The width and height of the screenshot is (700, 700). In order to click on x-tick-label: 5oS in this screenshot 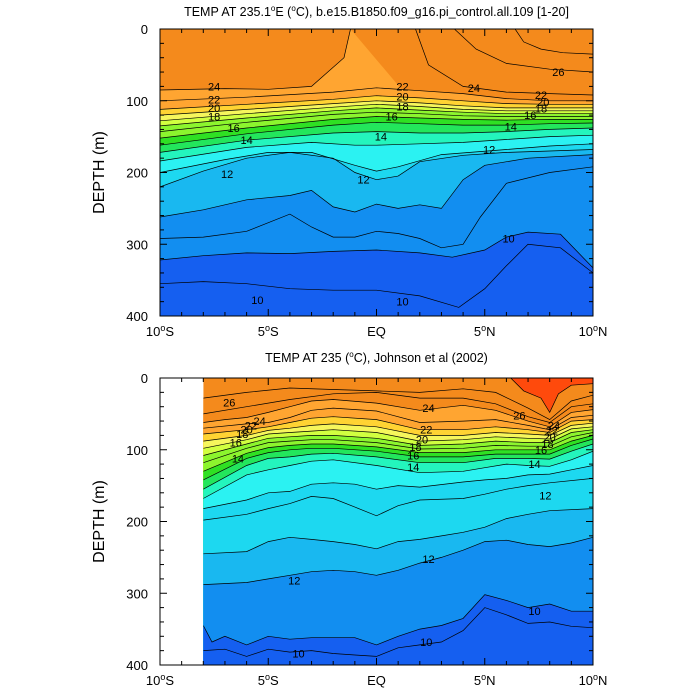, I will do `click(268, 680)`.